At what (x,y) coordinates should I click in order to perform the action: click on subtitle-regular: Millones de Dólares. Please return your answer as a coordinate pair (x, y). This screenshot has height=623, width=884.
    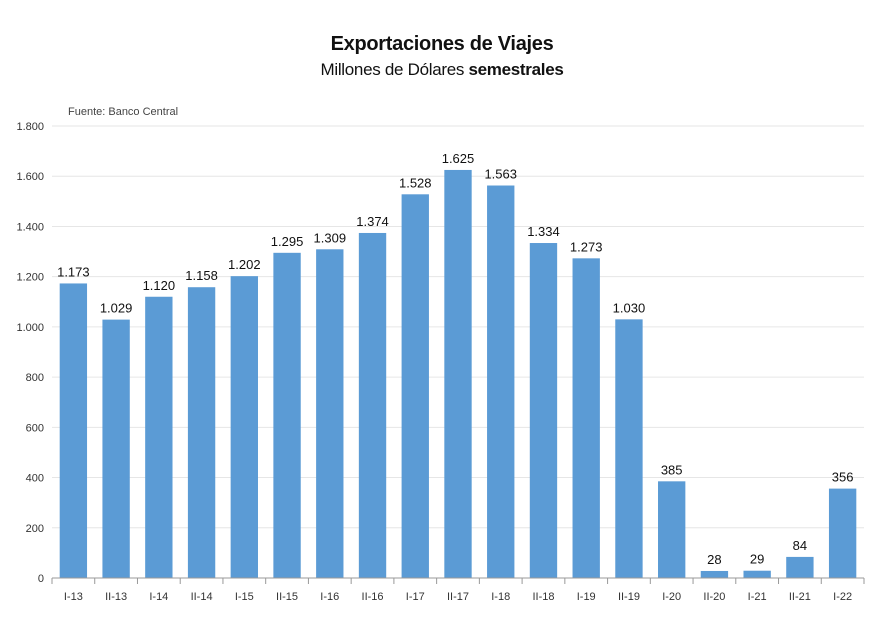
    Looking at the image, I should click on (394, 69).